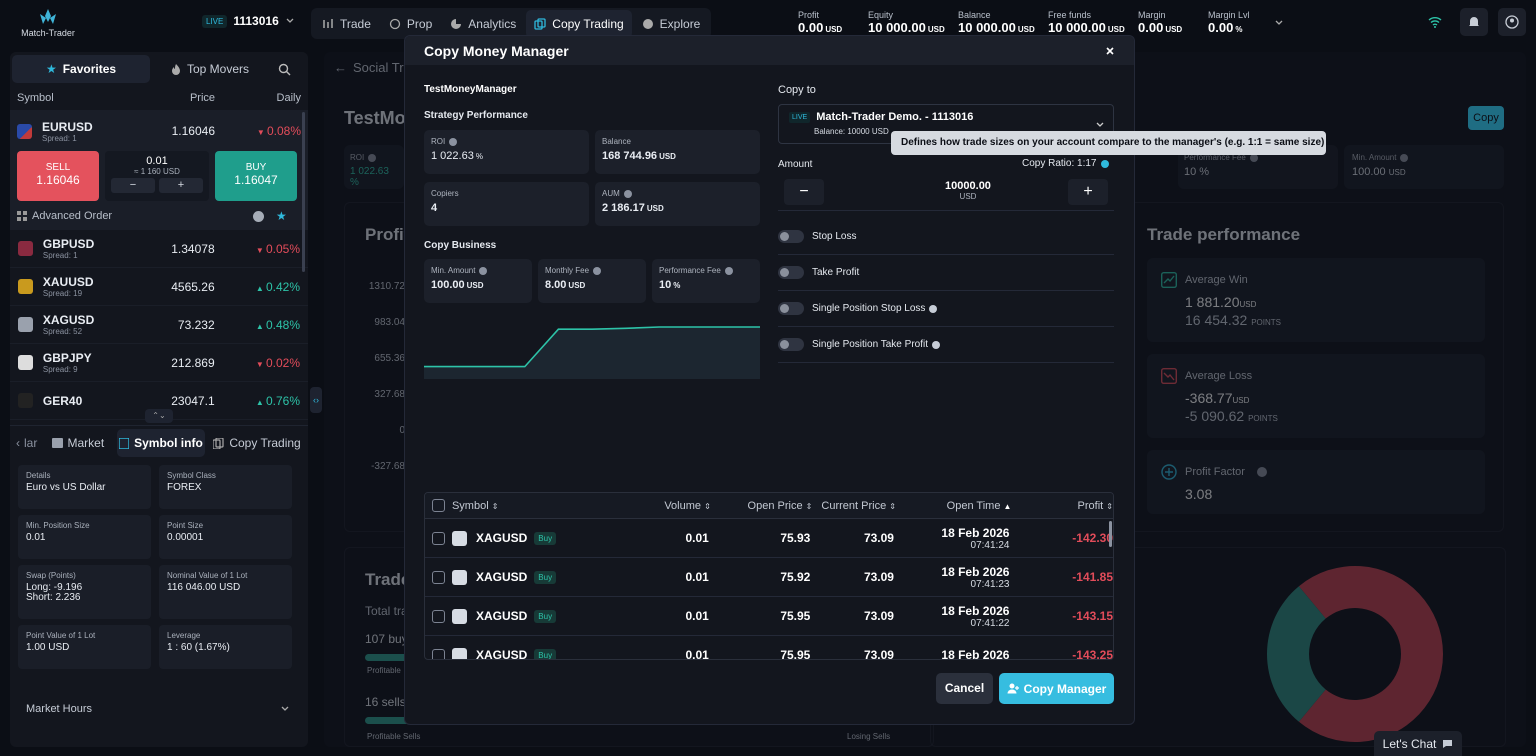 The height and width of the screenshot is (756, 1536). Describe the element at coordinates (210, 69) in the screenshot. I see `tab-top-movers: Top Movers` at that location.